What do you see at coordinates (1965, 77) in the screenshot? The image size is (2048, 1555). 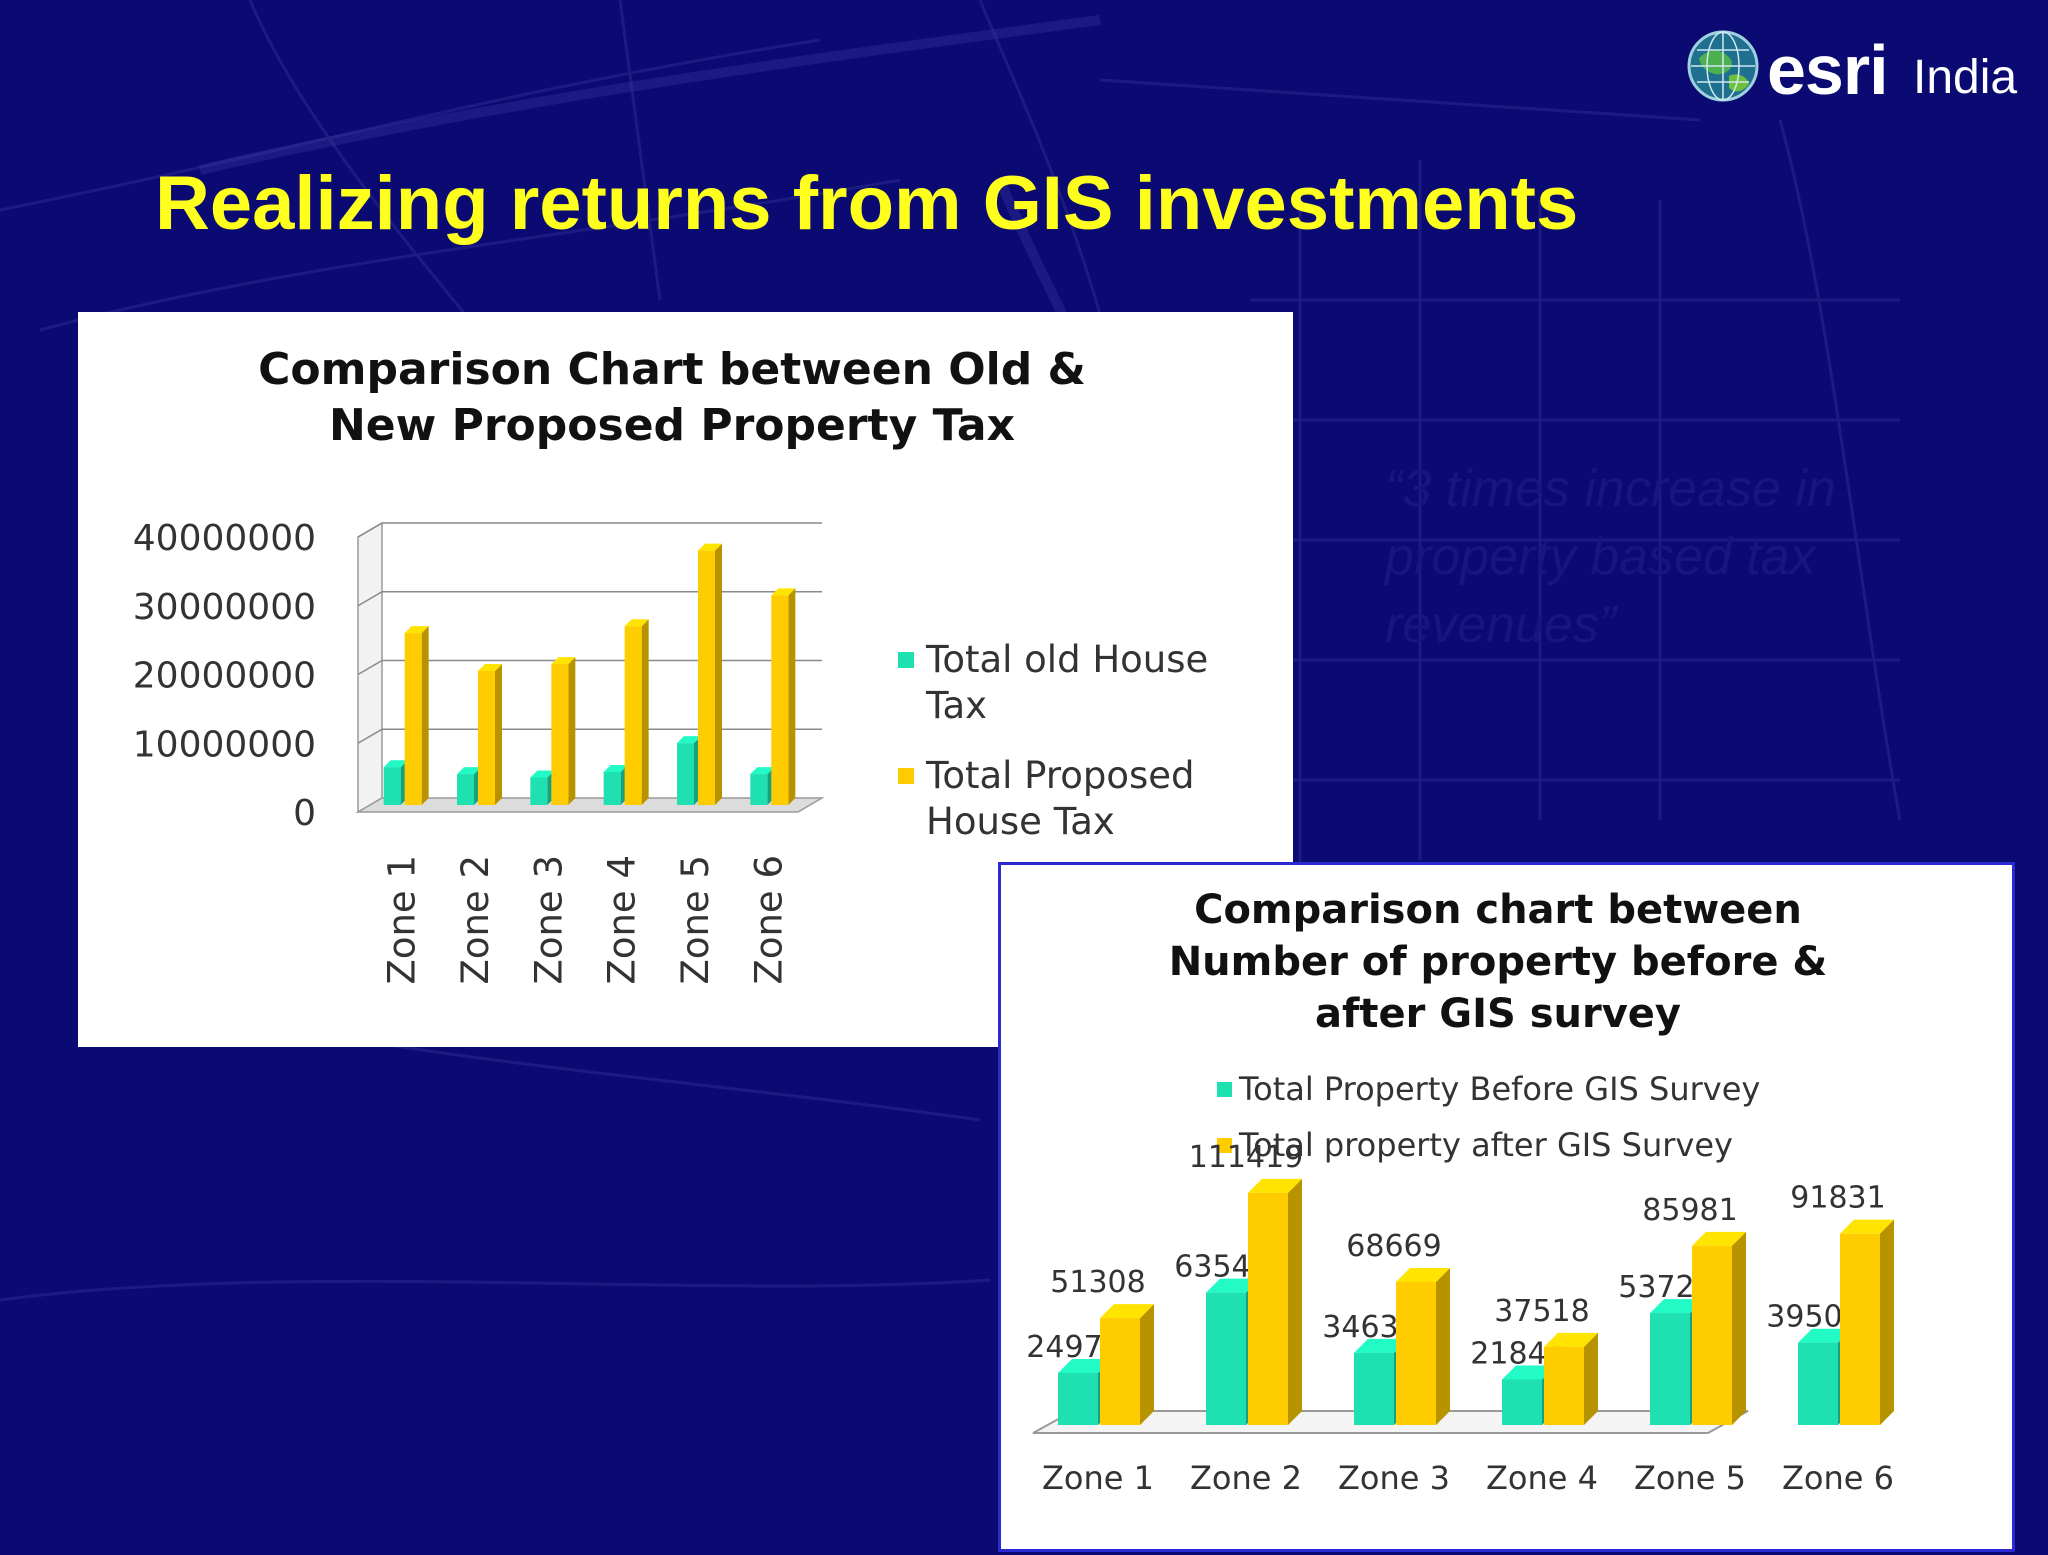 I see `logo-region-text: India` at bounding box center [1965, 77].